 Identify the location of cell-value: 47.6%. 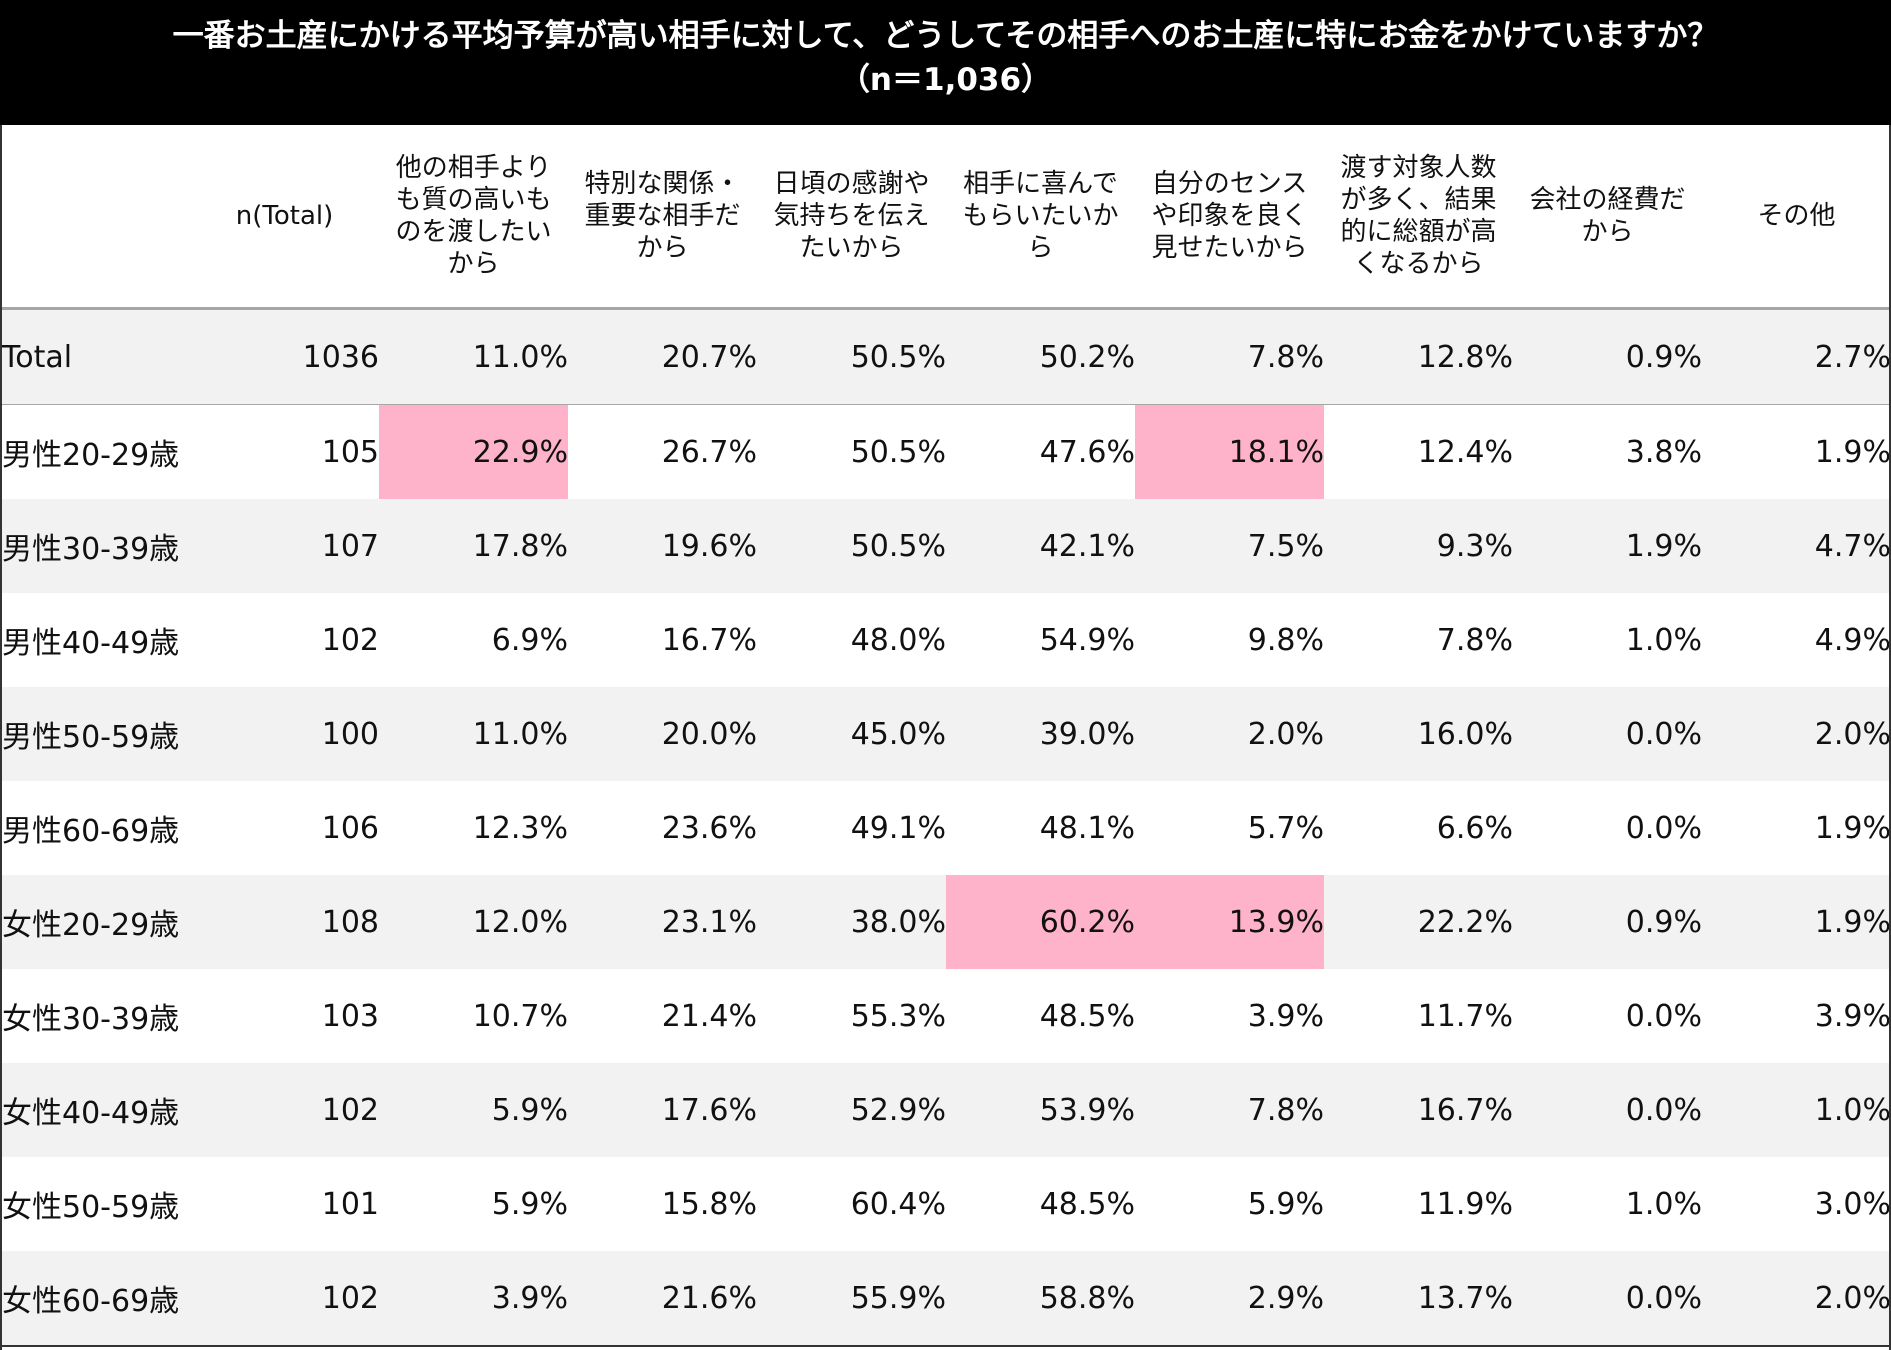
(1040, 451).